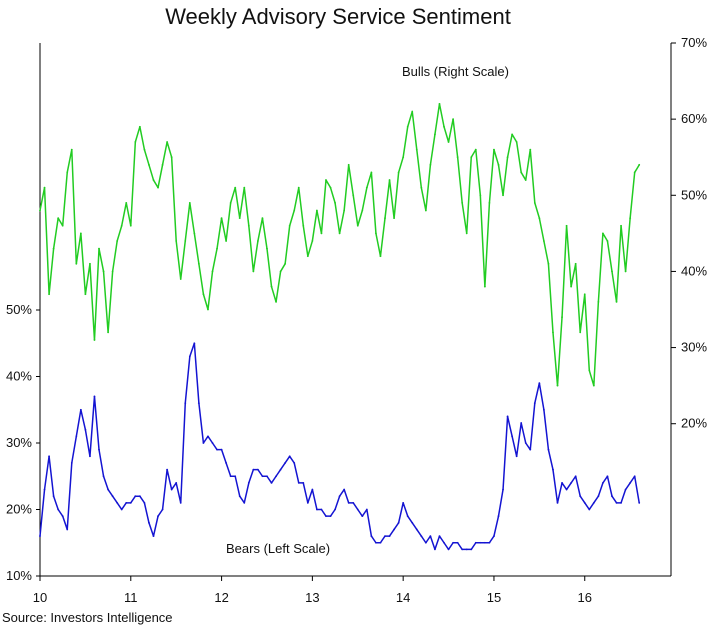  Describe the element at coordinates (87, 617) in the screenshot. I see `source-note: Source: Investors Intelligence` at that location.